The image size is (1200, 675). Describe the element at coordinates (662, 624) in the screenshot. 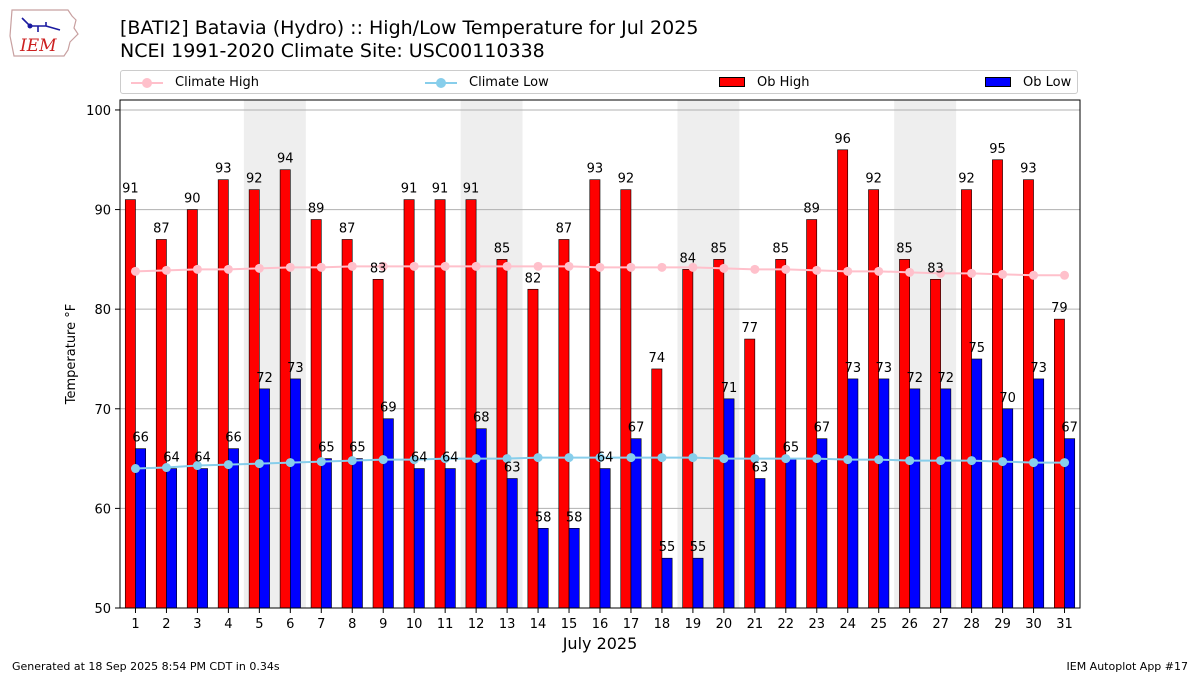

I see `x-tick-label-18: 18` at that location.